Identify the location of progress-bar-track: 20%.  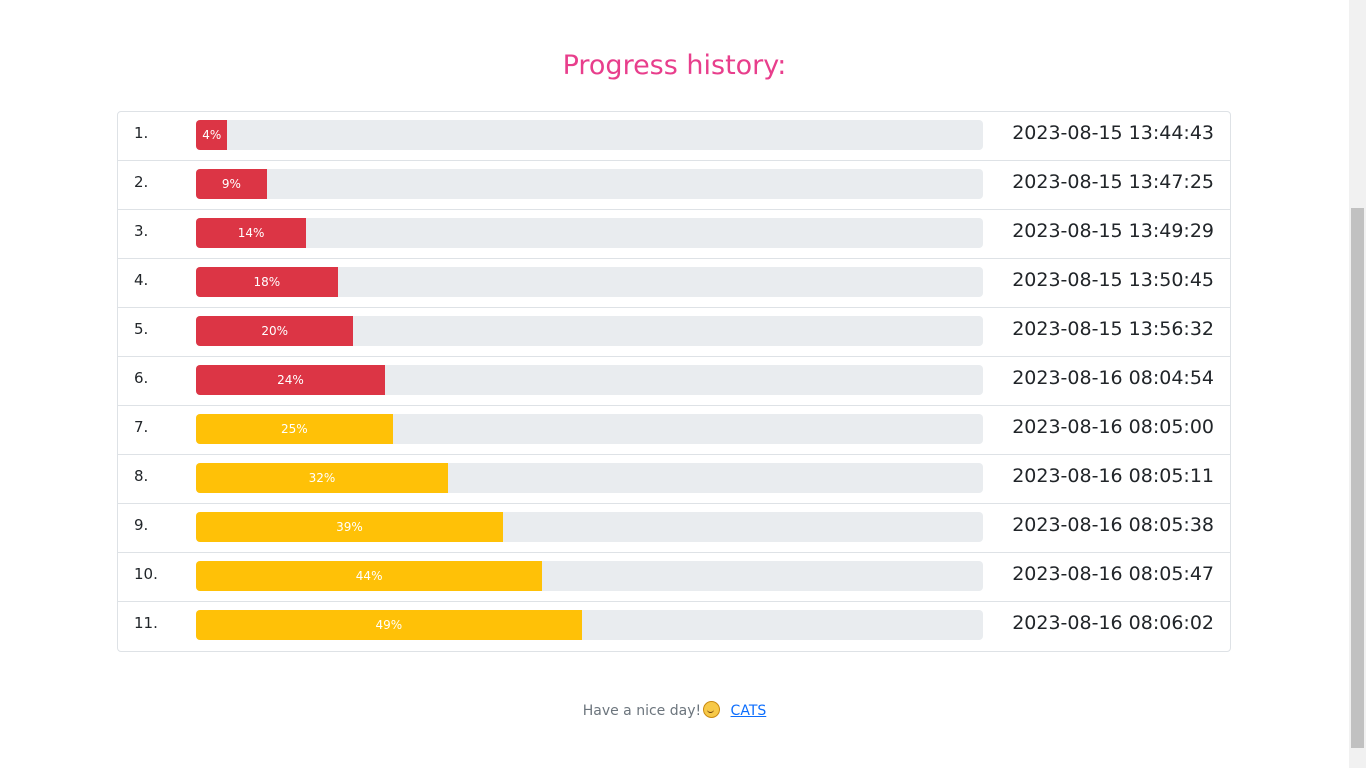
(589, 331).